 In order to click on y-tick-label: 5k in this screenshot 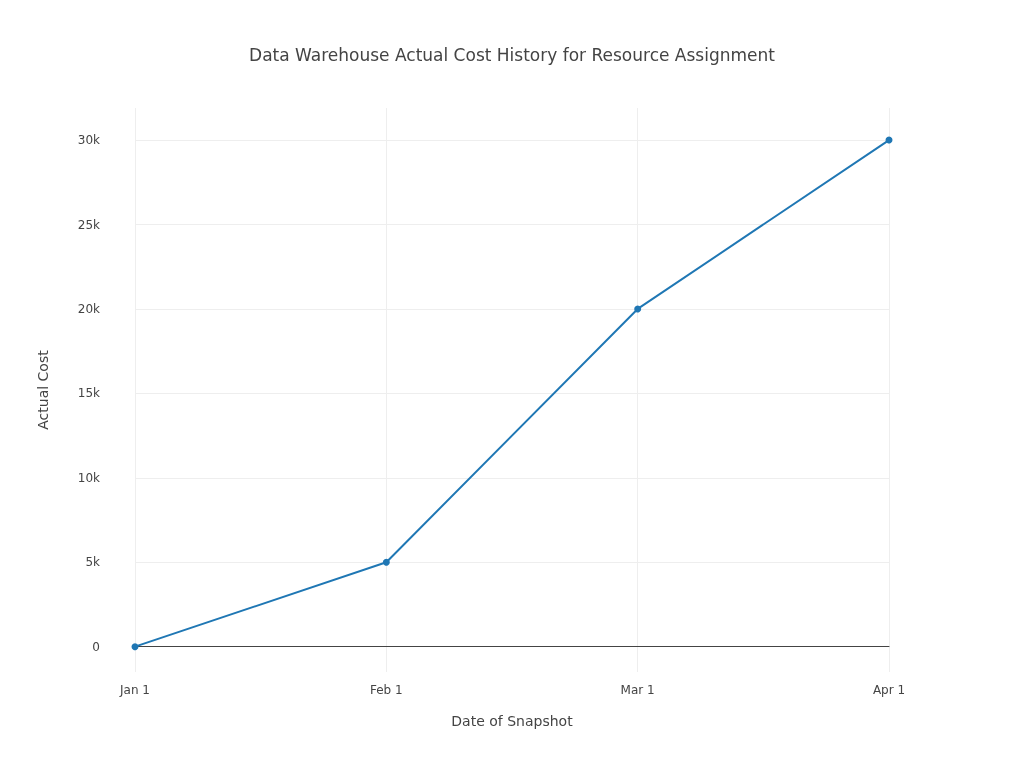, I will do `click(93, 562)`.